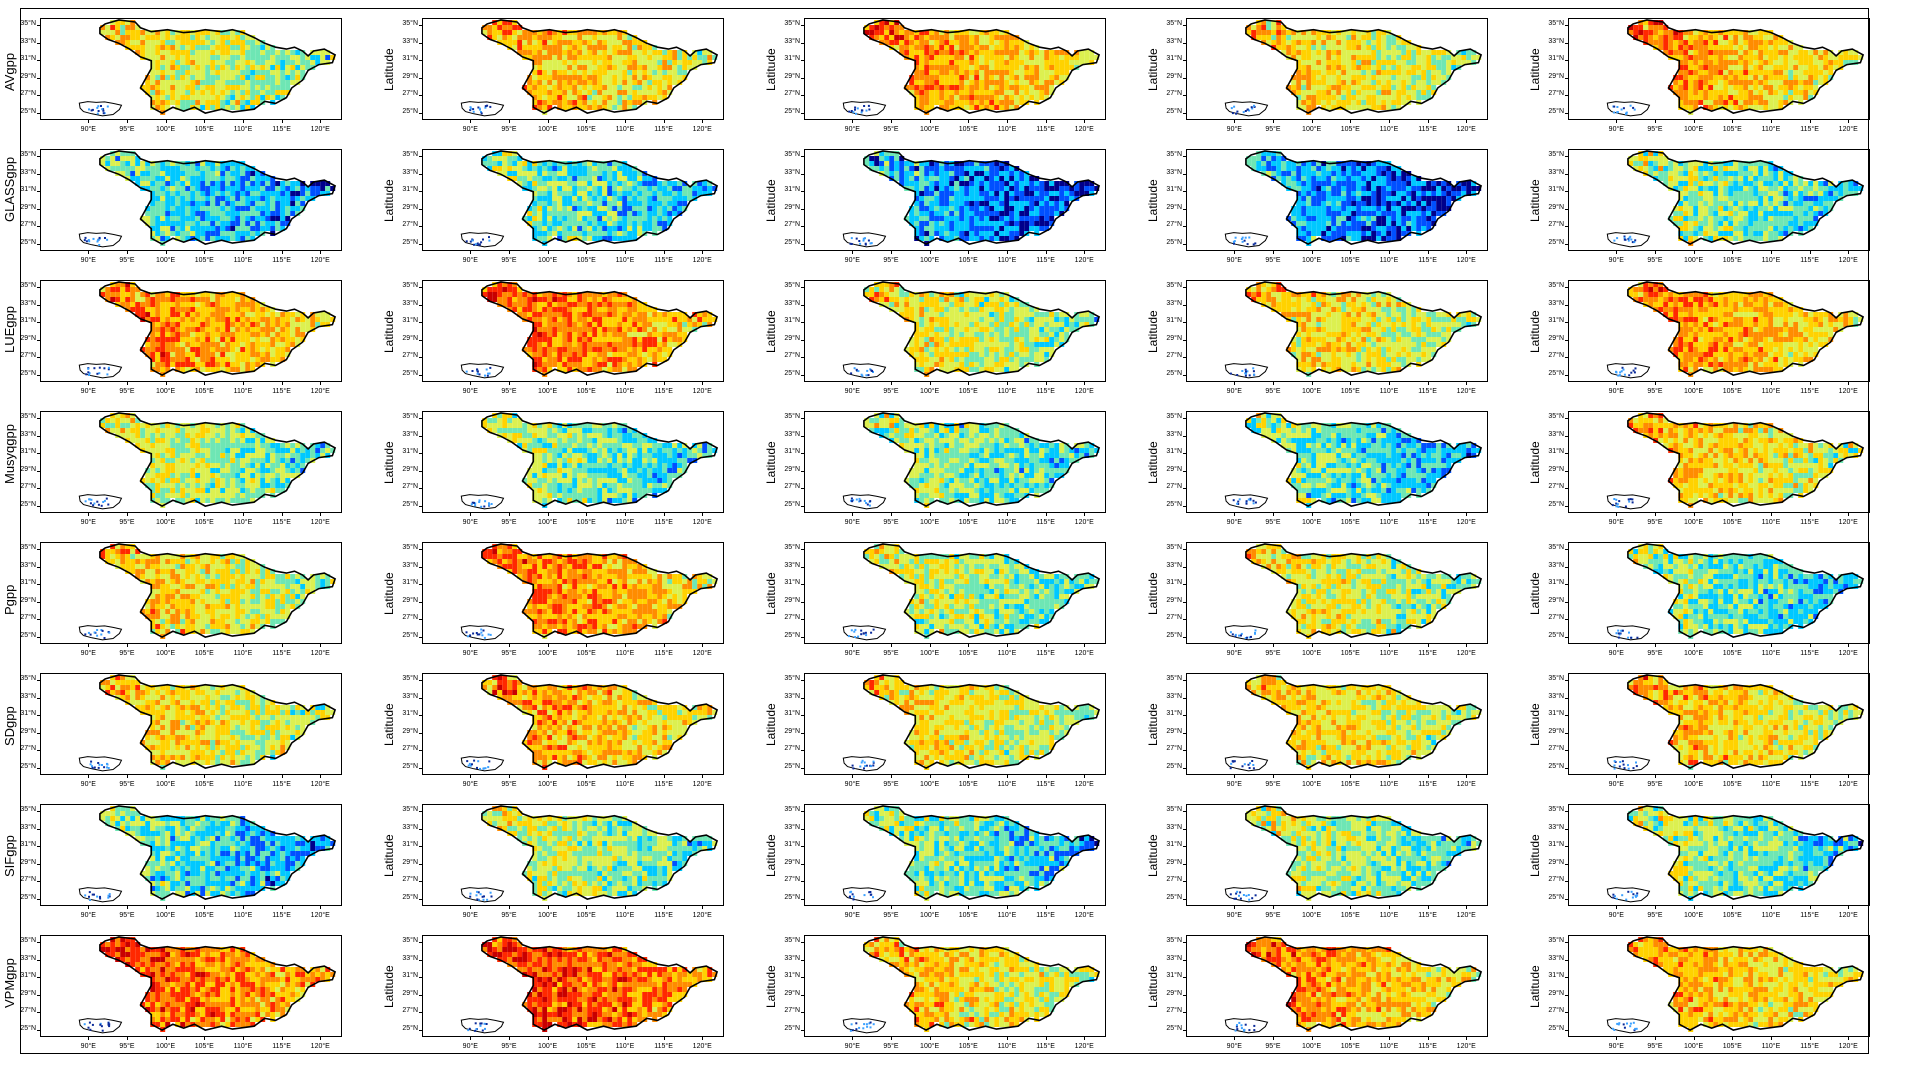  I want to click on longitude-tick-label: 110°E, so click(1007, 260).